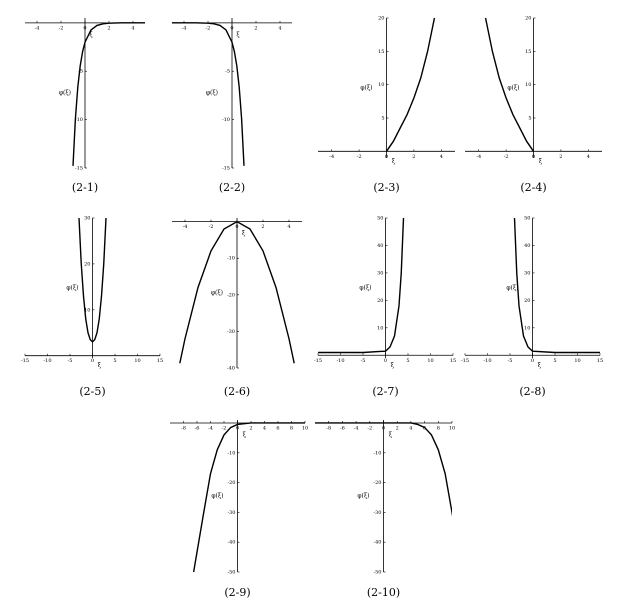  Describe the element at coordinates (533, 105) in the screenshot. I see `panel: -4 -2 0 2 4 5 10 15 20 ξ φ(ξ) (2-4)` at that location.